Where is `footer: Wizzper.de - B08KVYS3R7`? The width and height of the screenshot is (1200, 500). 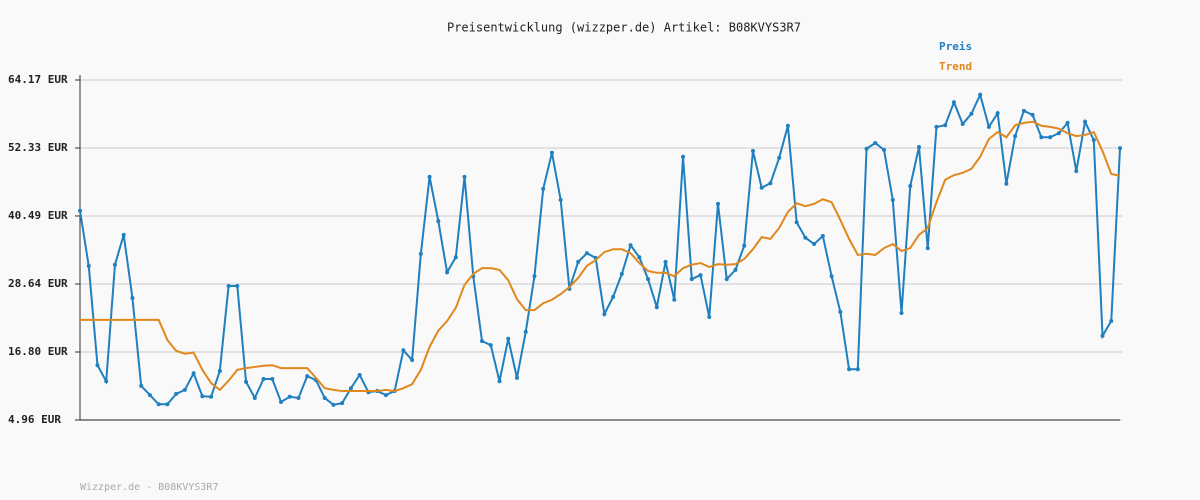 footer: Wizzper.de - B08KVYS3R7 is located at coordinates (149, 487).